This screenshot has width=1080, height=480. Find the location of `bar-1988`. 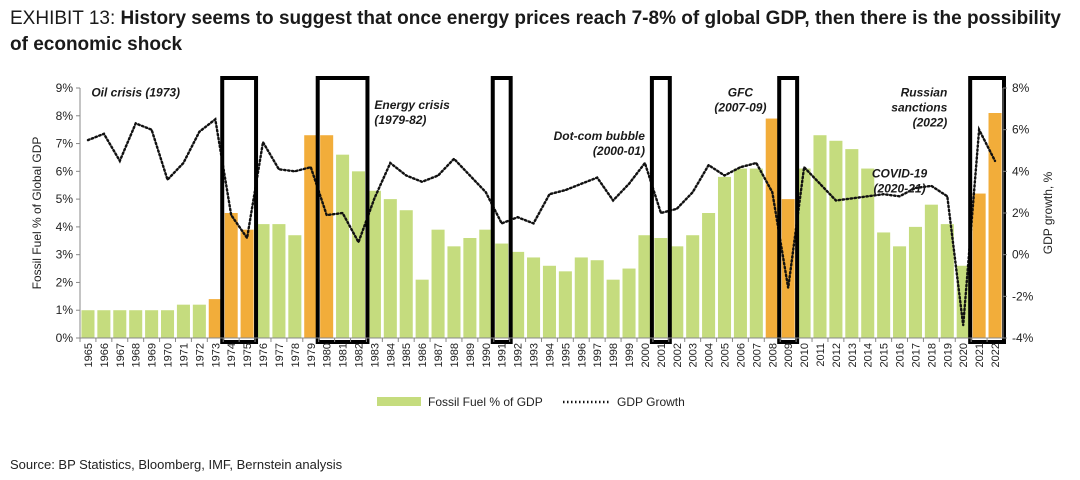

bar-1988 is located at coordinates (454, 292).